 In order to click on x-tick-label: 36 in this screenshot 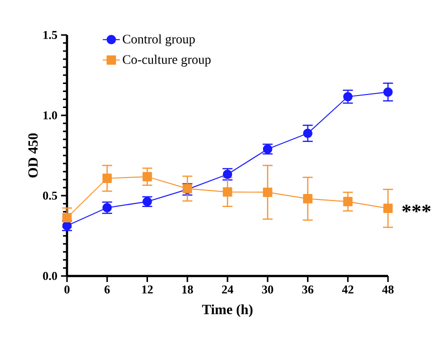, I will do `click(308, 289)`.